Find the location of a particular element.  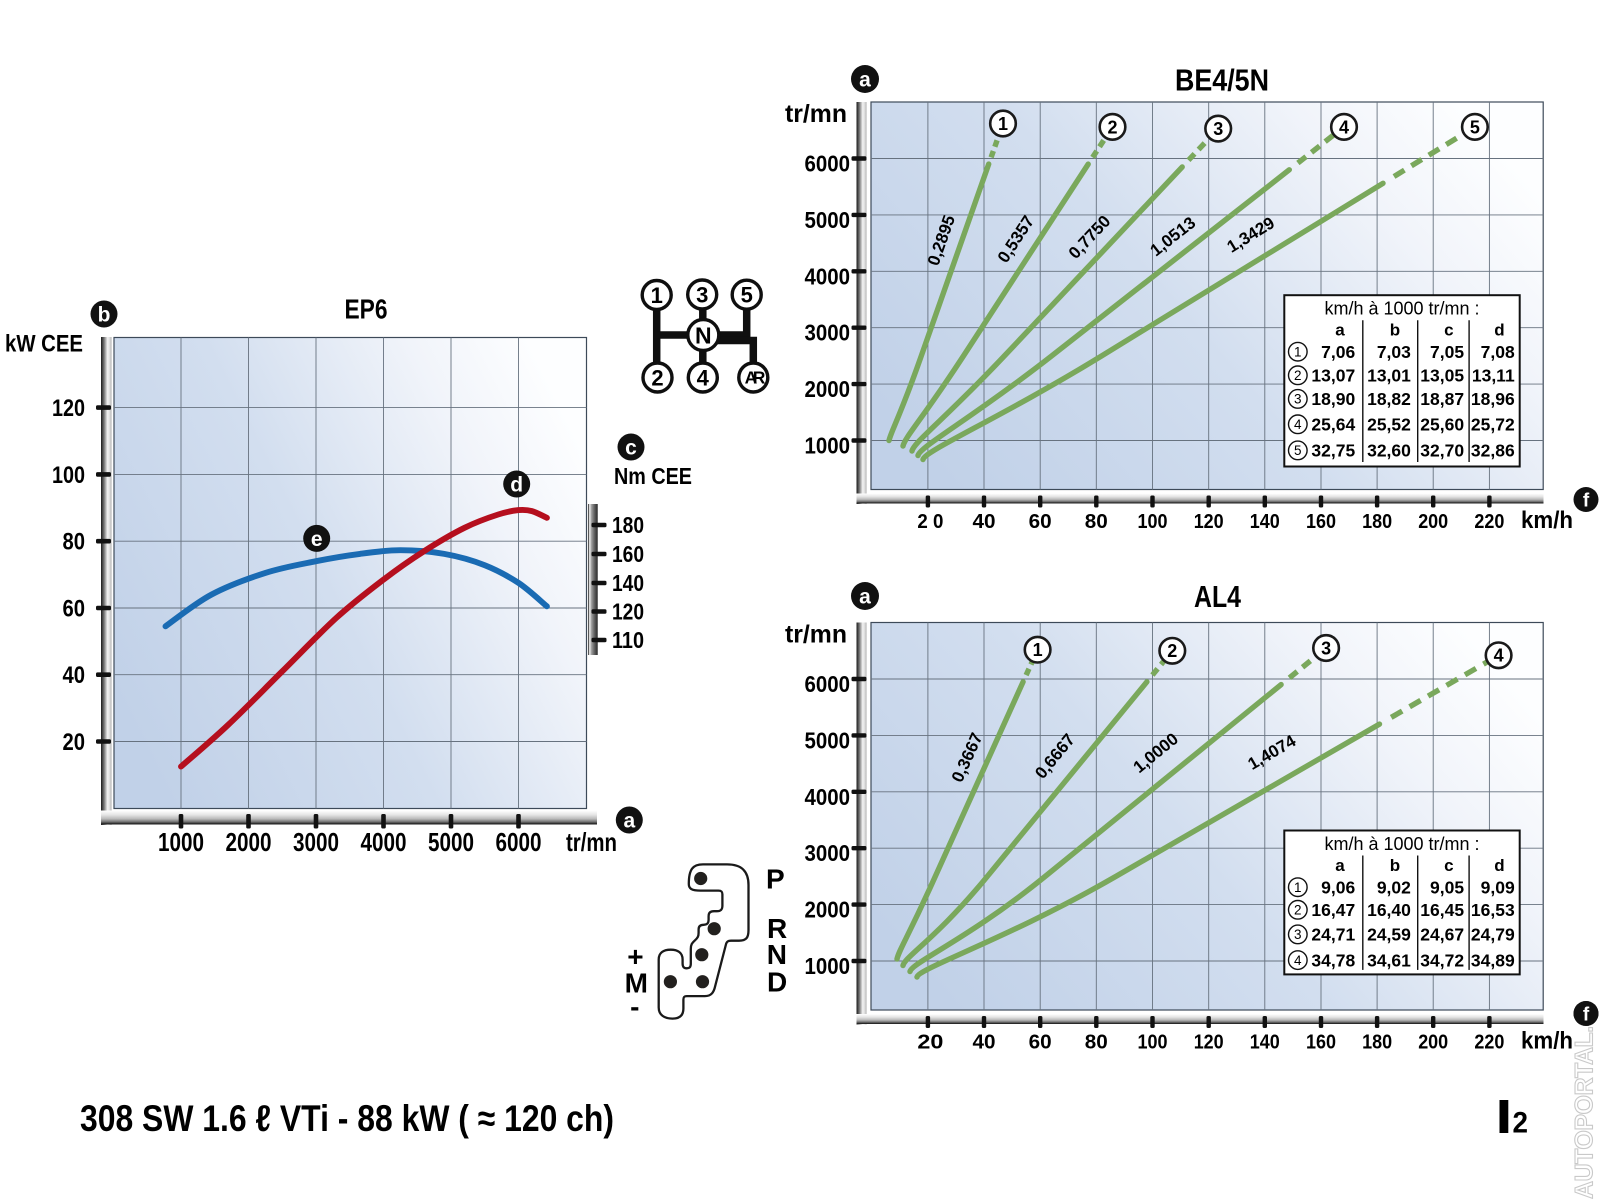

svg-text: e is located at coordinates (317, 539).